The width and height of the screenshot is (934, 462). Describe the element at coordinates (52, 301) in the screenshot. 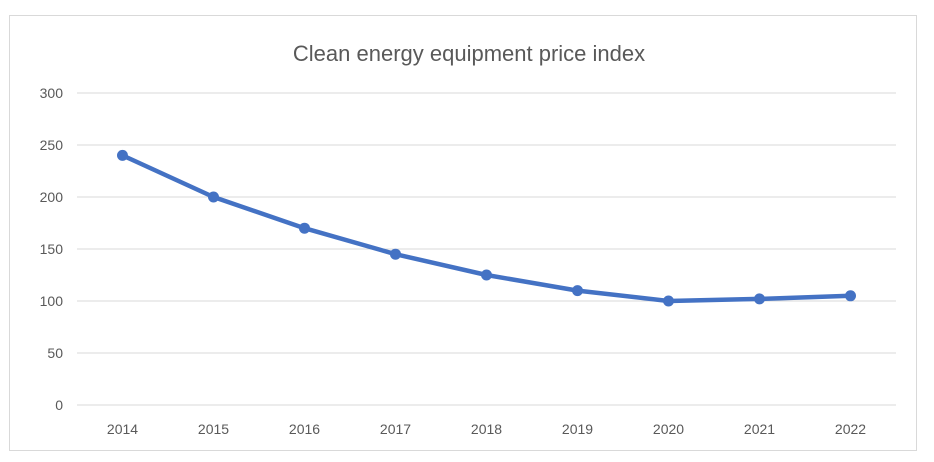

I see `y-tick-label: 100` at that location.